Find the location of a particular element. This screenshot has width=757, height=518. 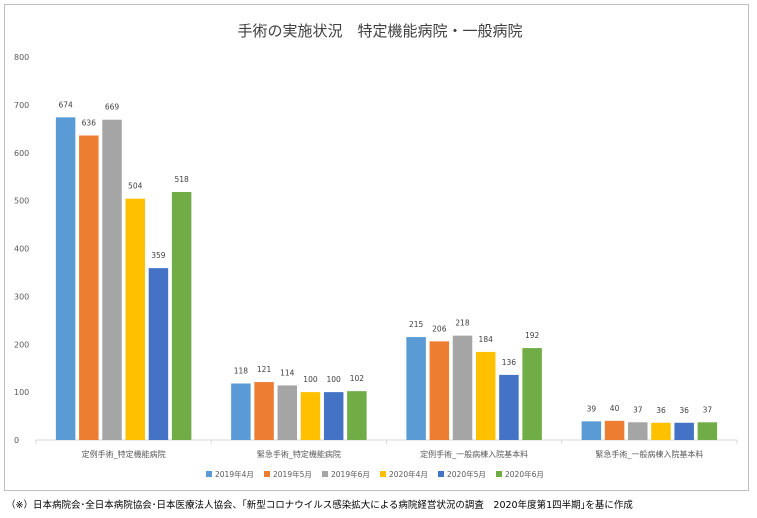

data-label: 636 is located at coordinates (89, 123).